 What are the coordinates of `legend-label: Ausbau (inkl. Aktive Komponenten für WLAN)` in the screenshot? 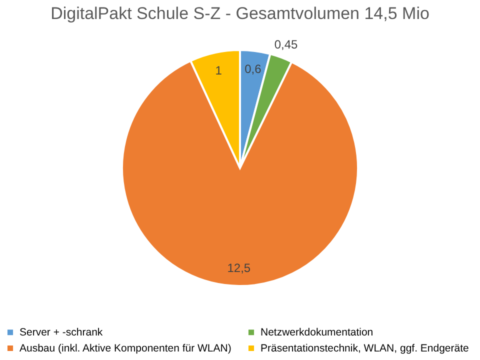 It's located at (126, 348).